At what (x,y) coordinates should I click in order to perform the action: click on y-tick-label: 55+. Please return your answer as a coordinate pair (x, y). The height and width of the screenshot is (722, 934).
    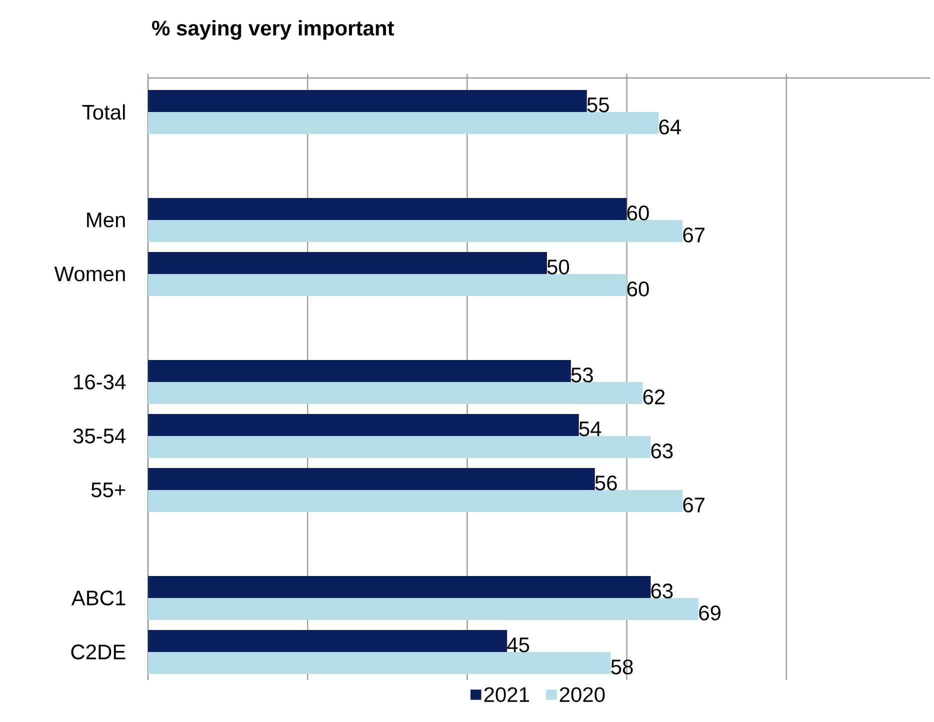
    Looking at the image, I should click on (108, 490).